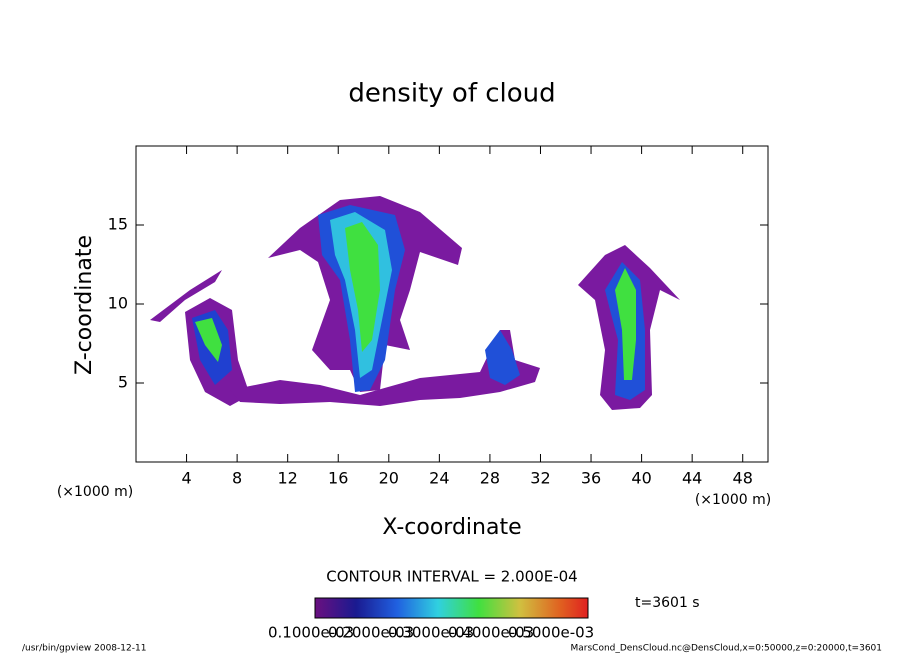  What do you see at coordinates (540, 478) in the screenshot?
I see `x-tick-label: 32` at bounding box center [540, 478].